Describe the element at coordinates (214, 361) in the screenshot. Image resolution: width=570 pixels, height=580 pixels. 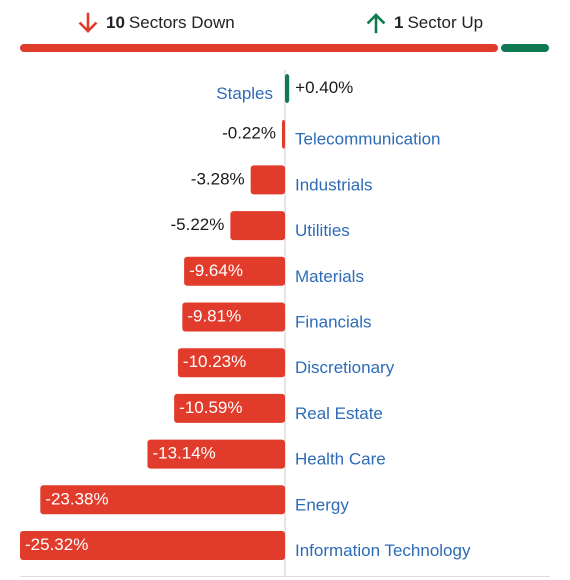
I see `value-label: -10.23%` at that location.